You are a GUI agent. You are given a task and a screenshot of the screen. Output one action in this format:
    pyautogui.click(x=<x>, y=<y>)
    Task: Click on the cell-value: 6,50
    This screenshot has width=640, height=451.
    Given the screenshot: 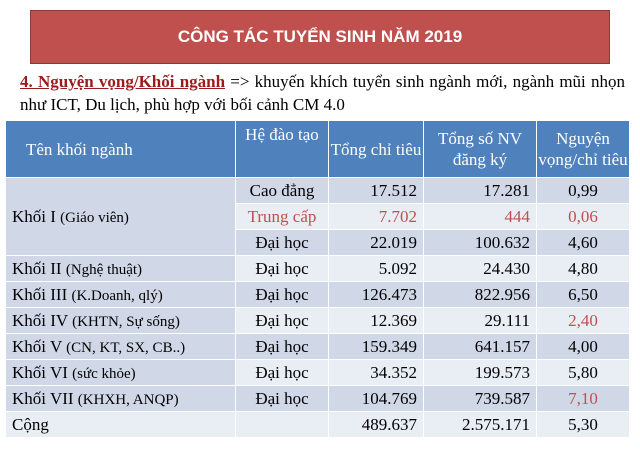 What is the action you would take?
    pyautogui.click(x=583, y=294)
    